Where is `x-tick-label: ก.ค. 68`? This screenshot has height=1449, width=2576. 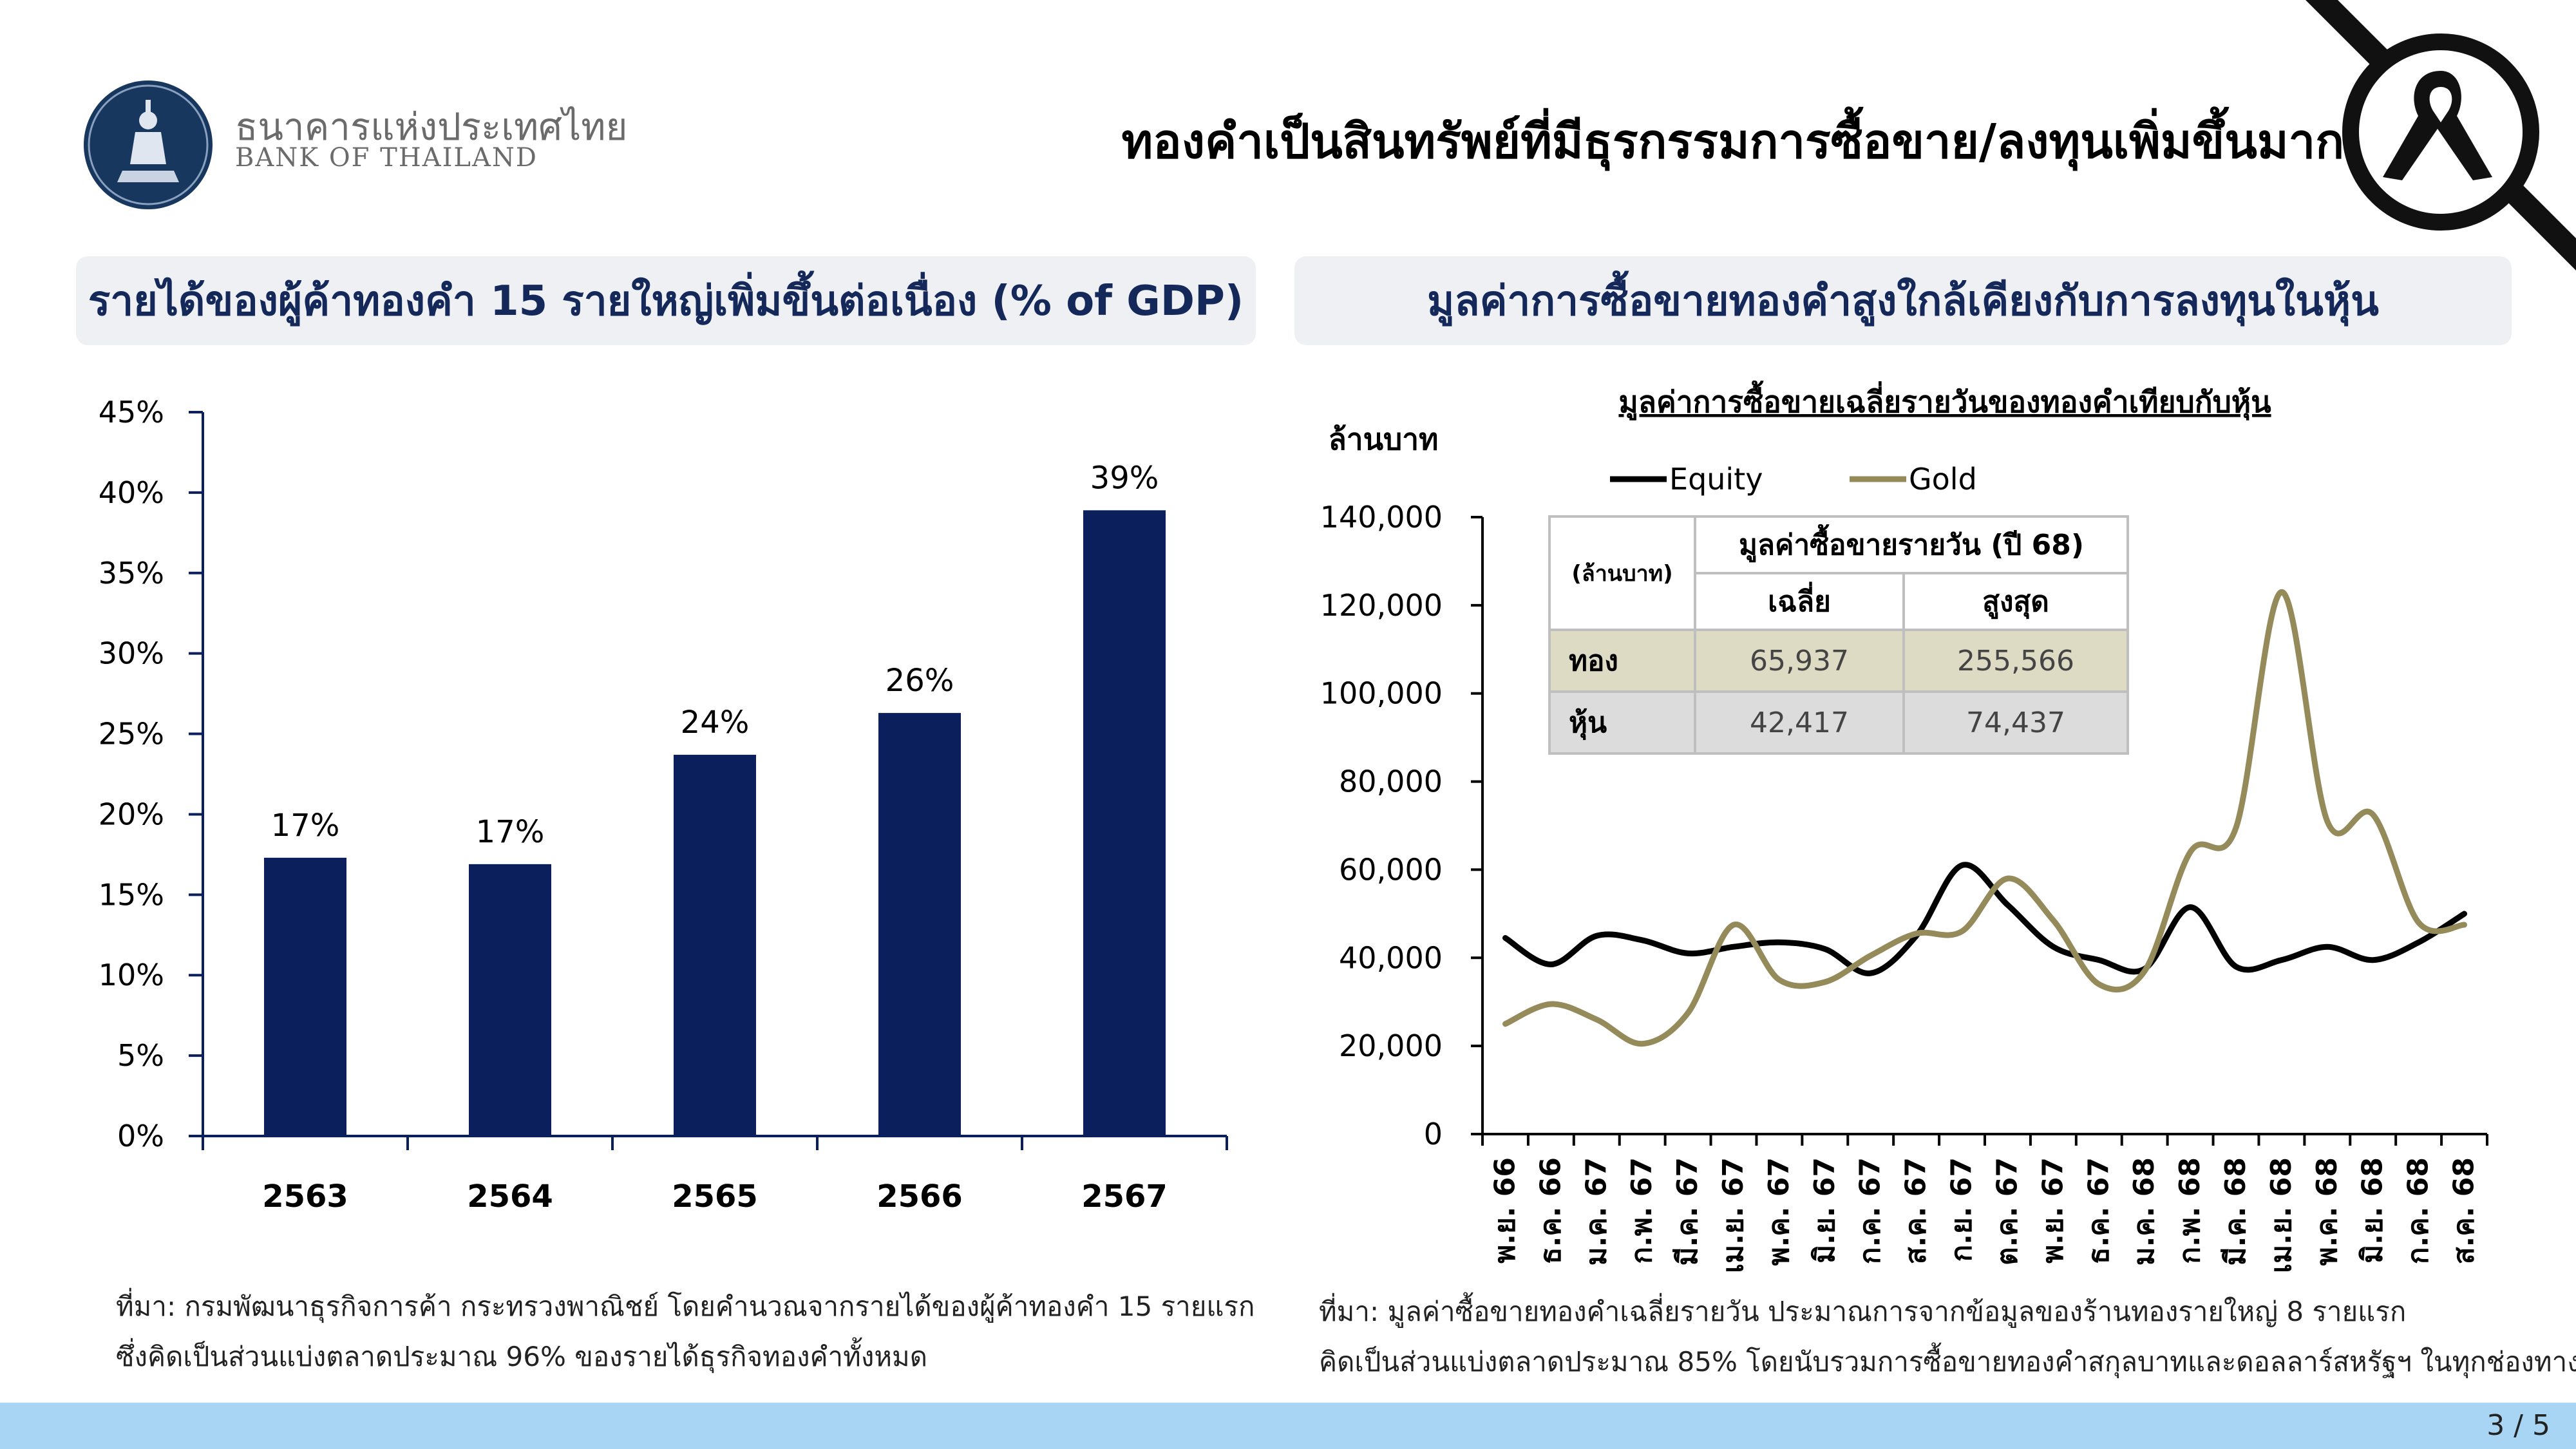 x-tick-label: ก.ค. 68 is located at coordinates (2419, 1210).